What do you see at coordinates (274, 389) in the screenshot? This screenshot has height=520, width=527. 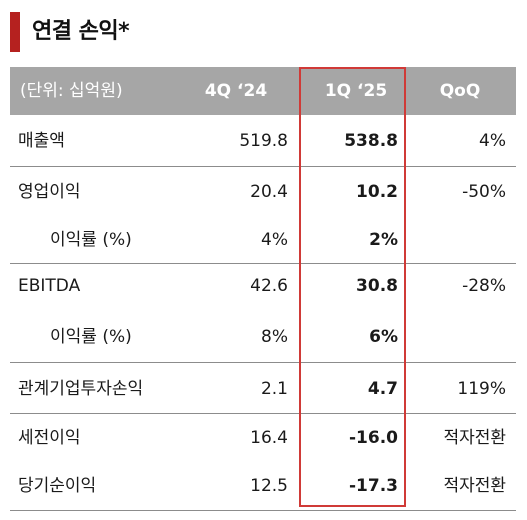 I see `row-prev-value: 2.1` at bounding box center [274, 389].